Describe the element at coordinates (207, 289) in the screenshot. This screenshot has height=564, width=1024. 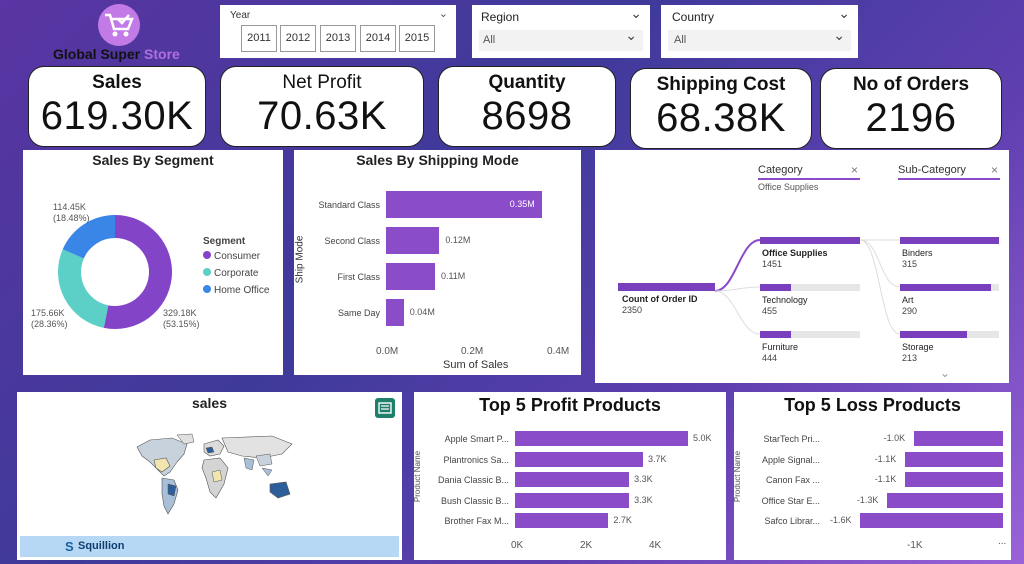
I see `legend-dot-icon` at that location.